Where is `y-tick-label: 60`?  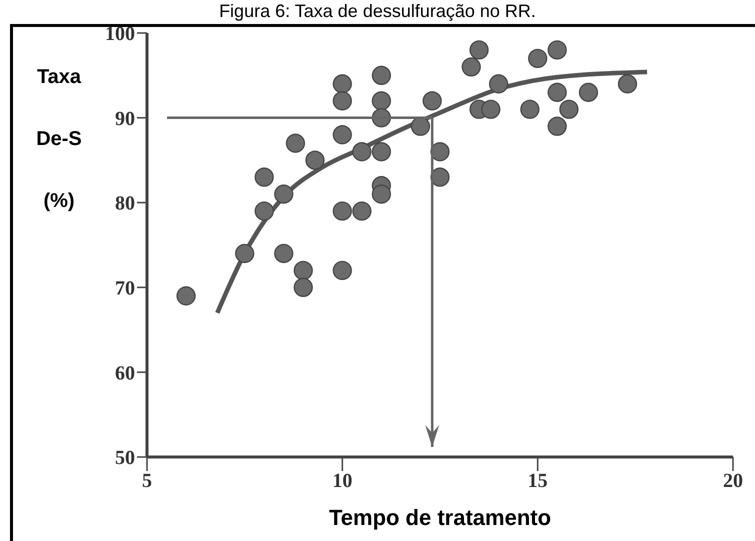
y-tick-label: 60 is located at coordinates (125, 373).